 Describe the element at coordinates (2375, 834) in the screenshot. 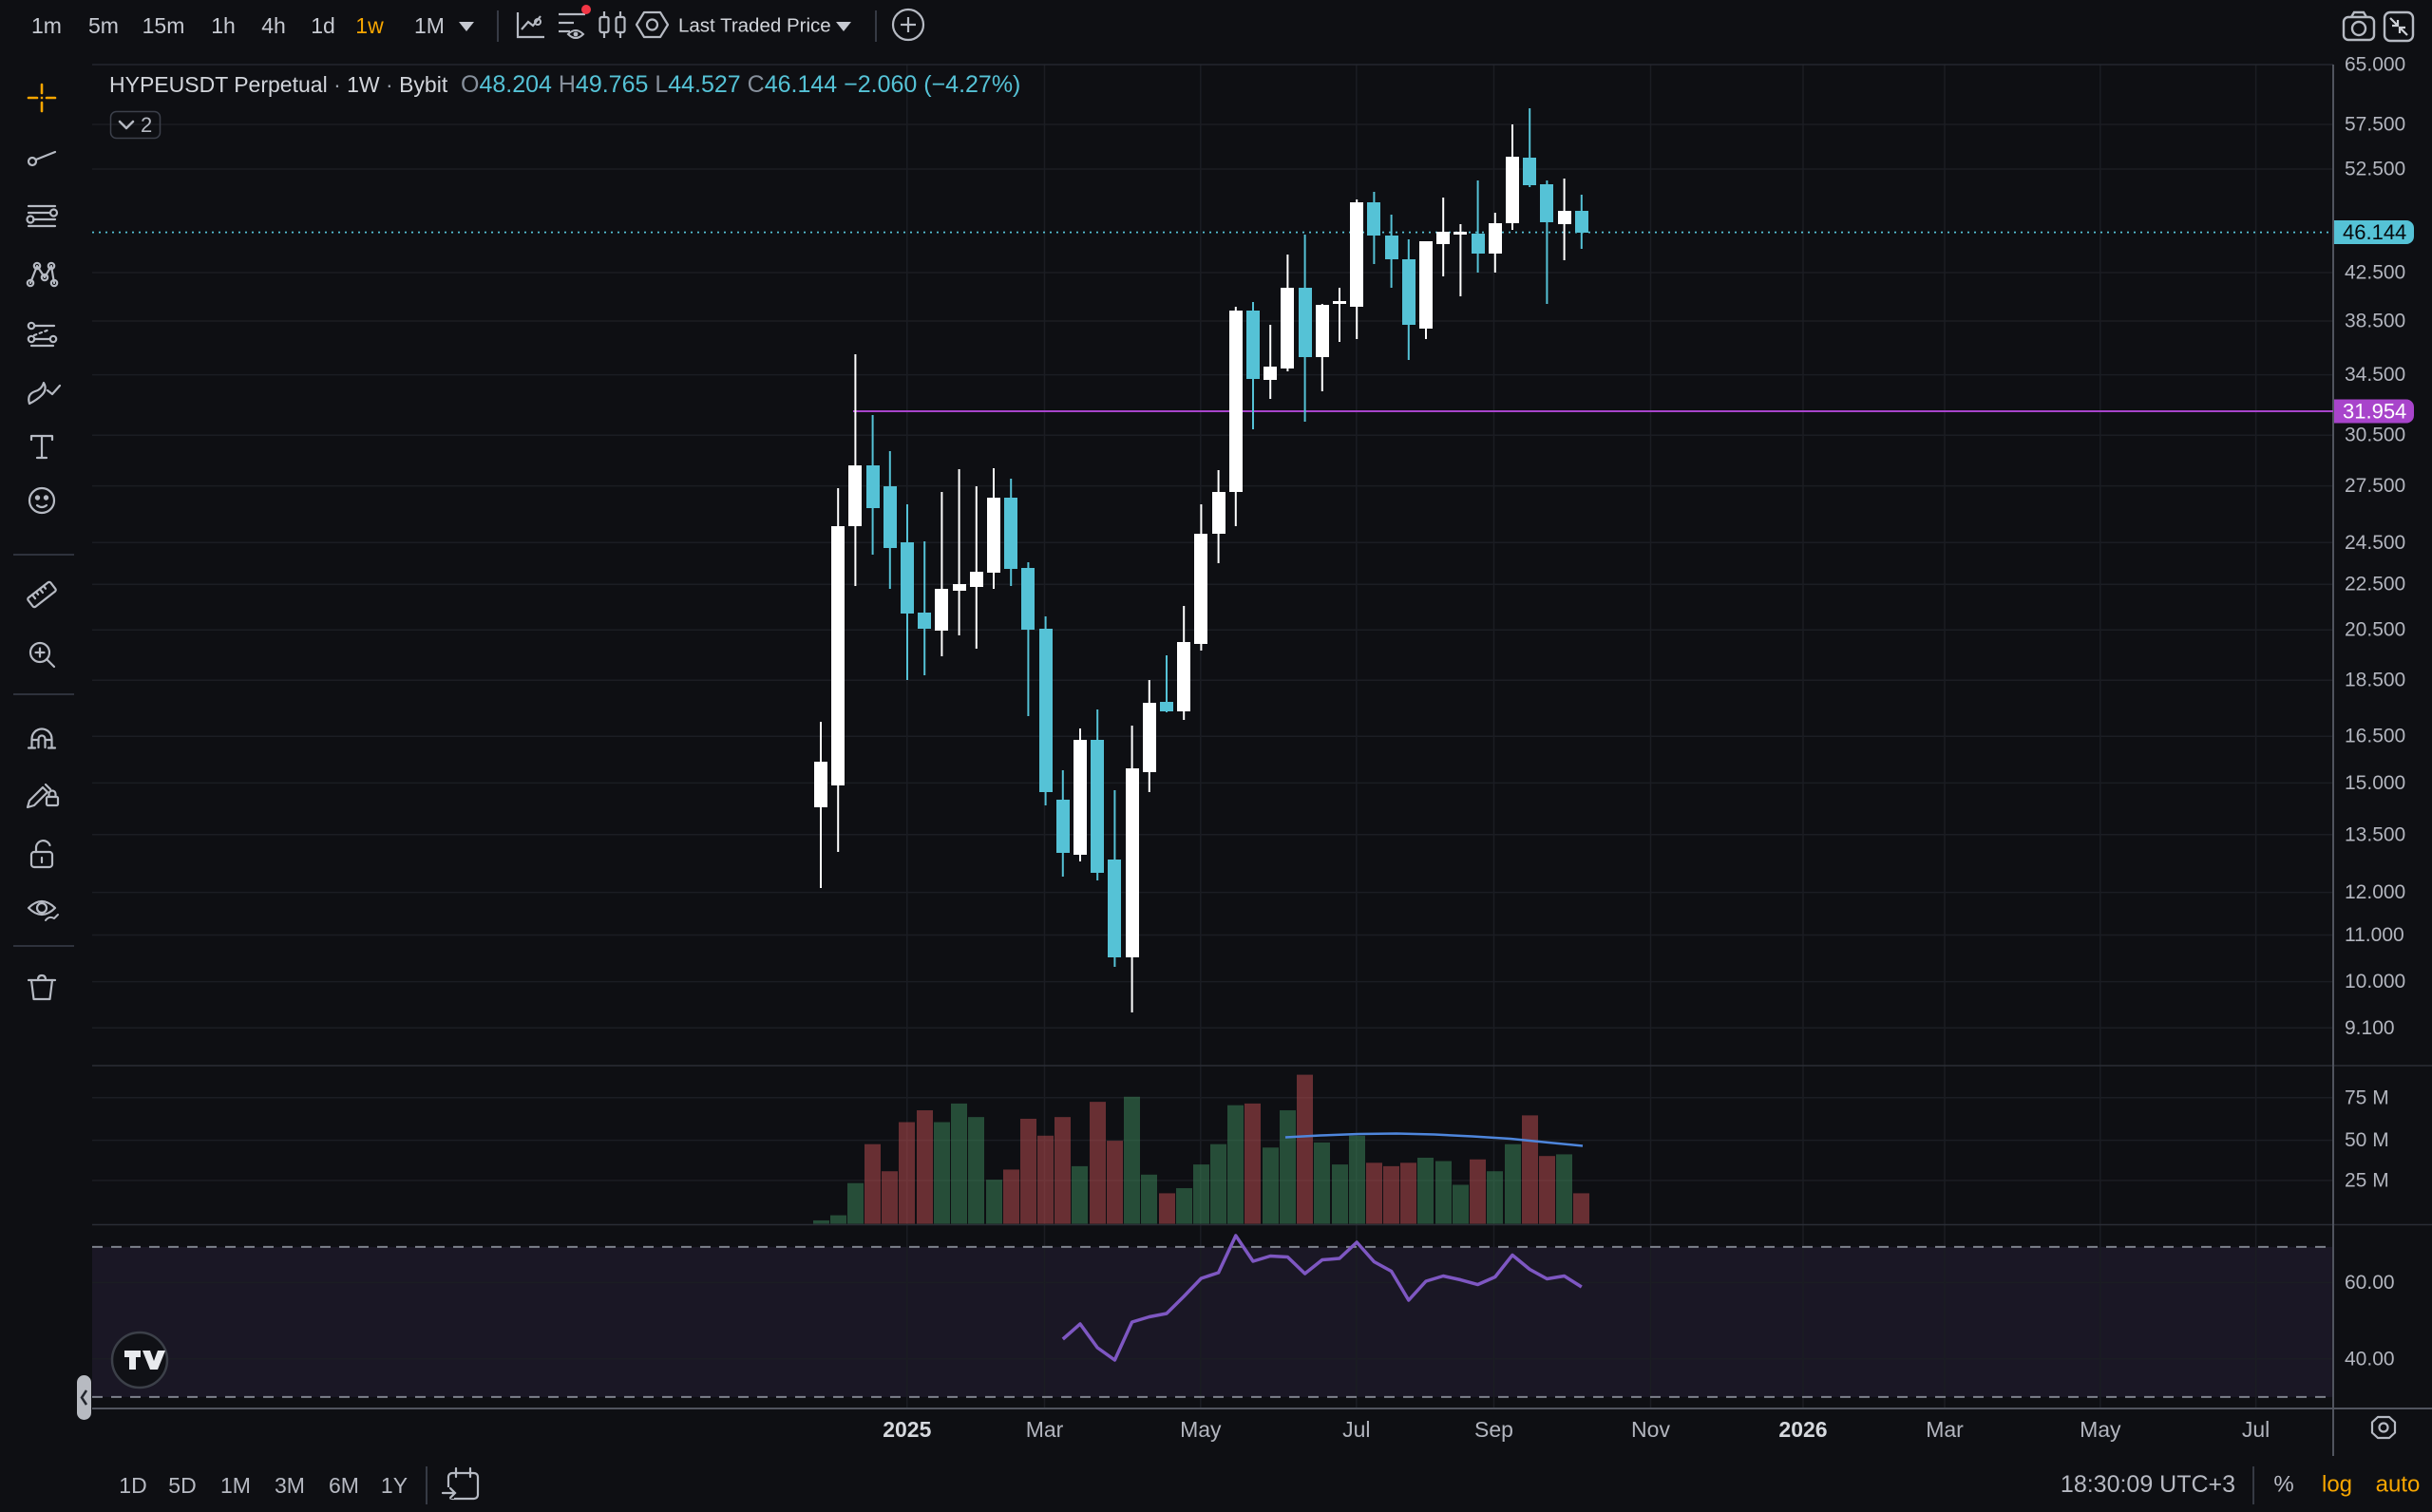

I see `svg-text: 13.500` at that location.